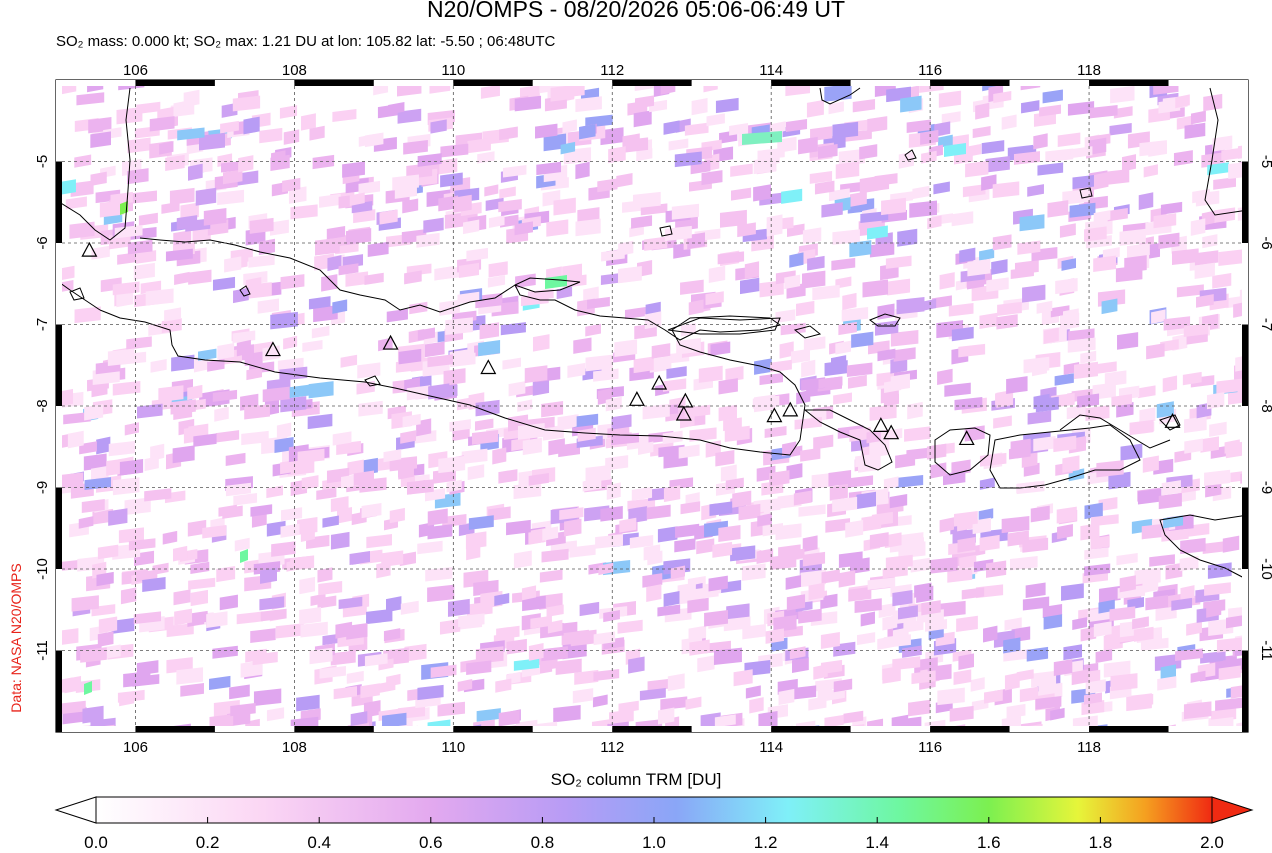  I want to click on lon-label-bottom: 106, so click(135, 747).